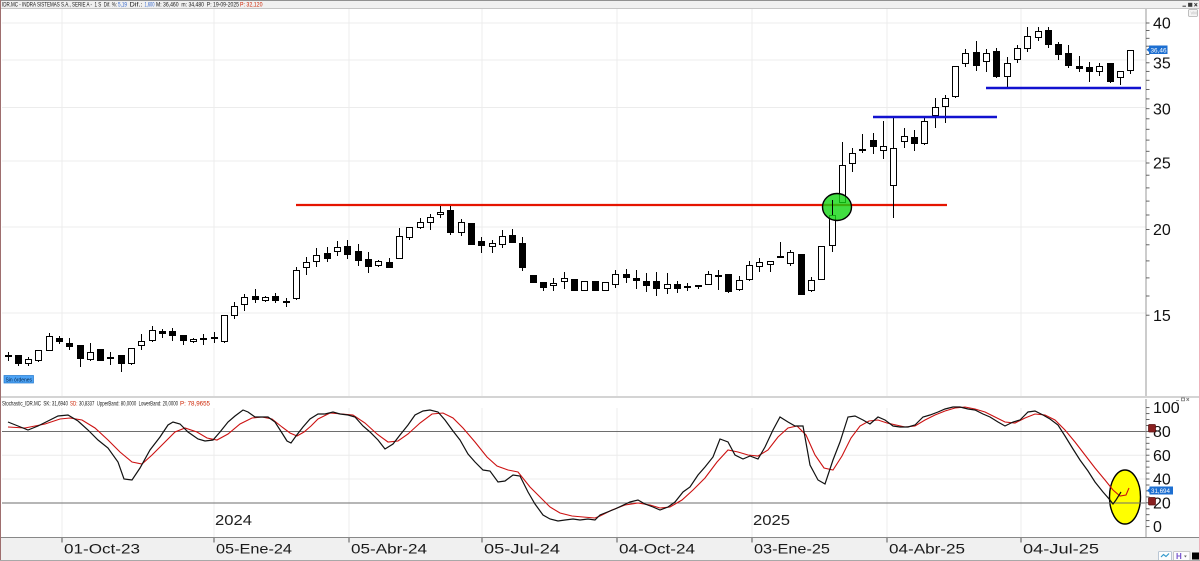 This screenshot has width=1200, height=561. I want to click on svg-text: 04-Abr-25, so click(927, 549).